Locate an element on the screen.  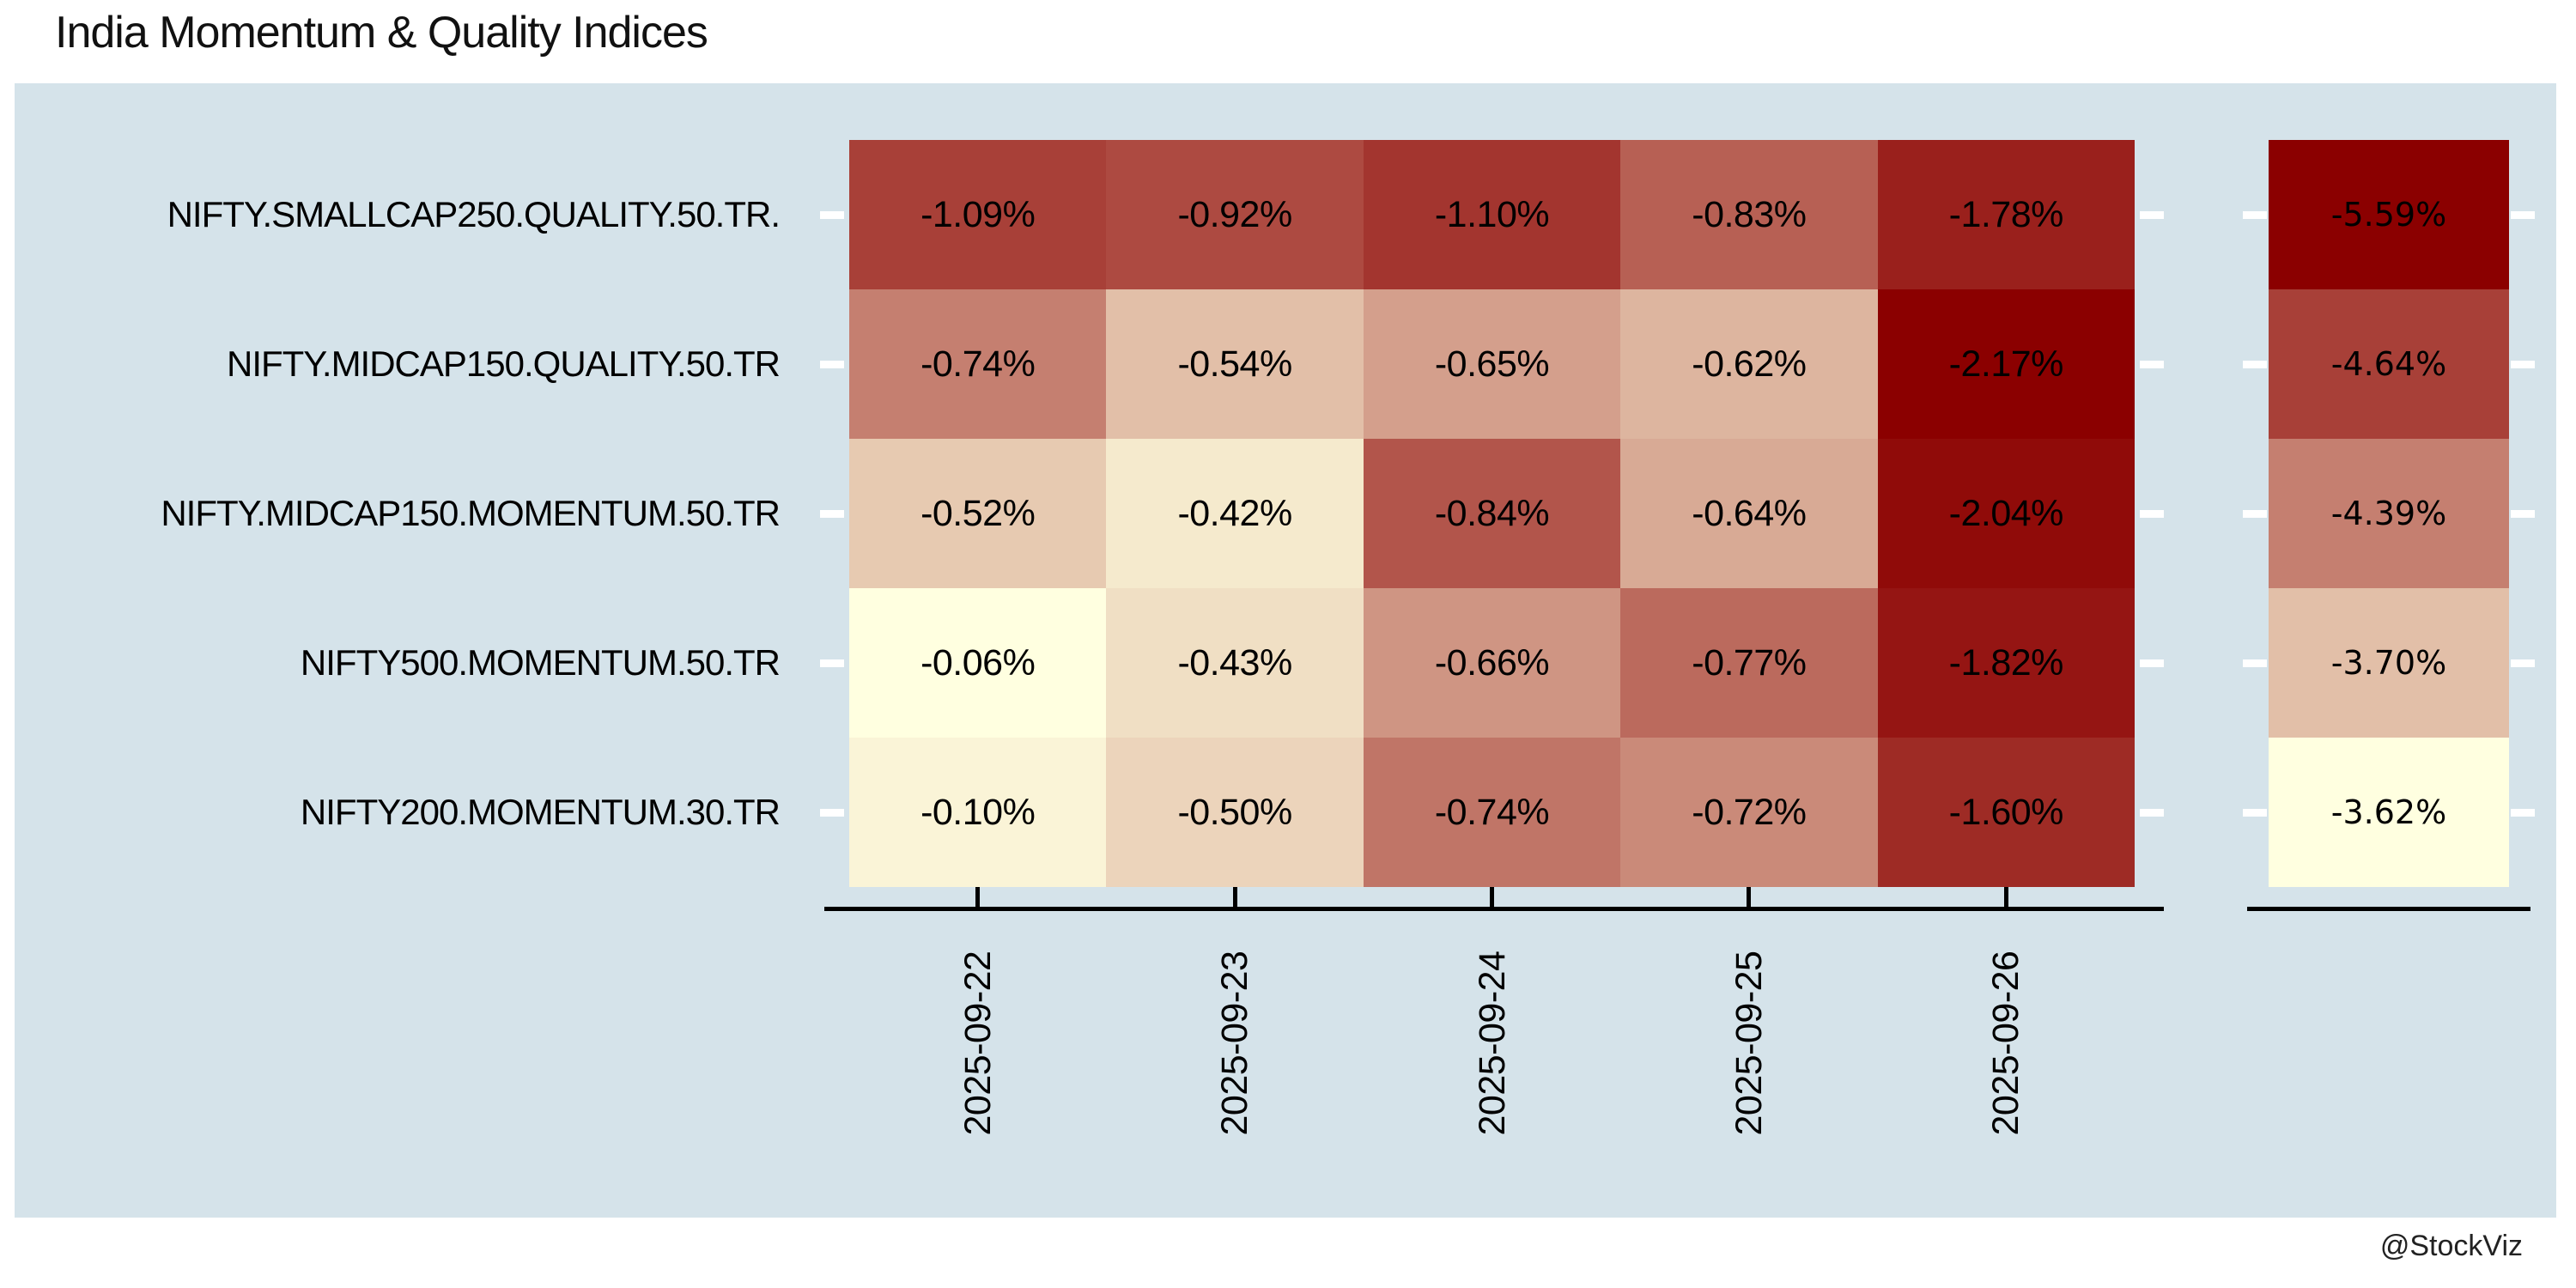
summary-cell: -5.59% is located at coordinates (2389, 214).